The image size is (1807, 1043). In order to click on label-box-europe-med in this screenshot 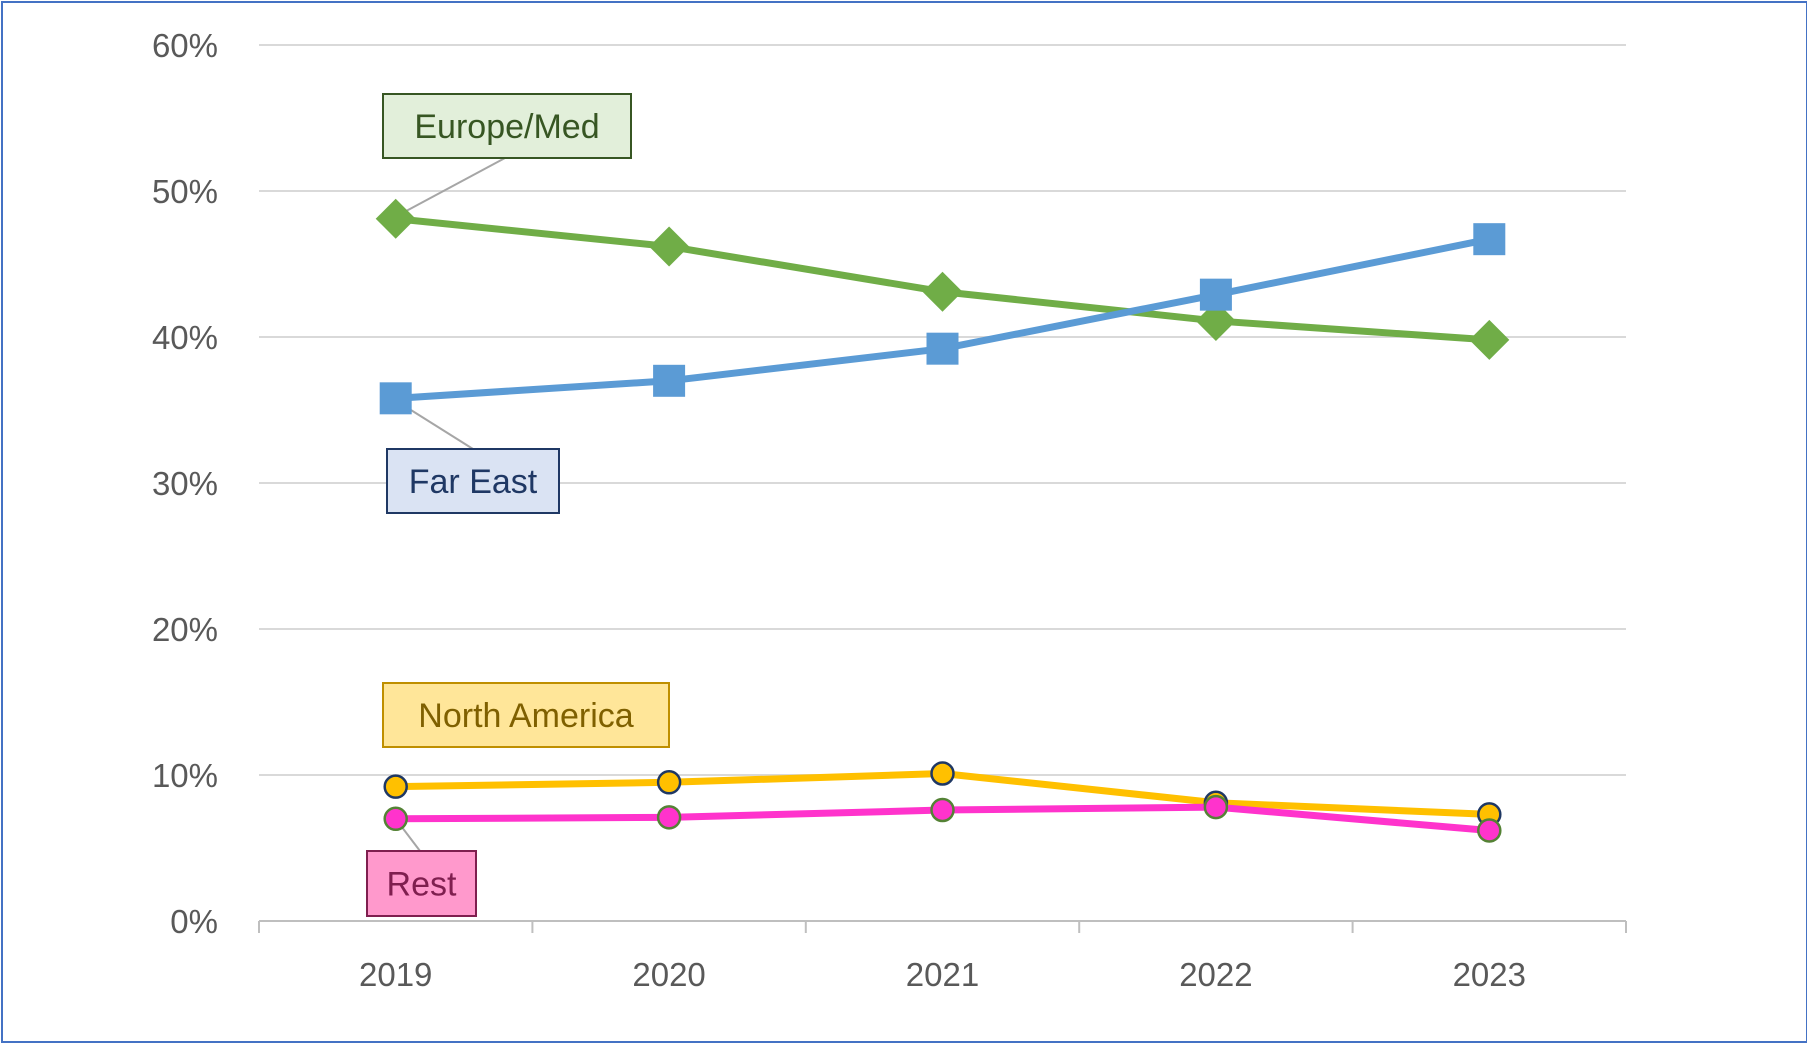, I will do `click(507, 126)`.